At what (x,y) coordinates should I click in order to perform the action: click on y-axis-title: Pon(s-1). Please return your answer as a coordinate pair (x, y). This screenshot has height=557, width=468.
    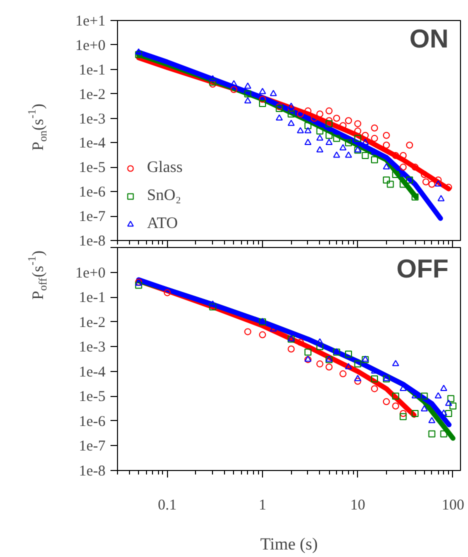
    Looking at the image, I should click on (38, 127).